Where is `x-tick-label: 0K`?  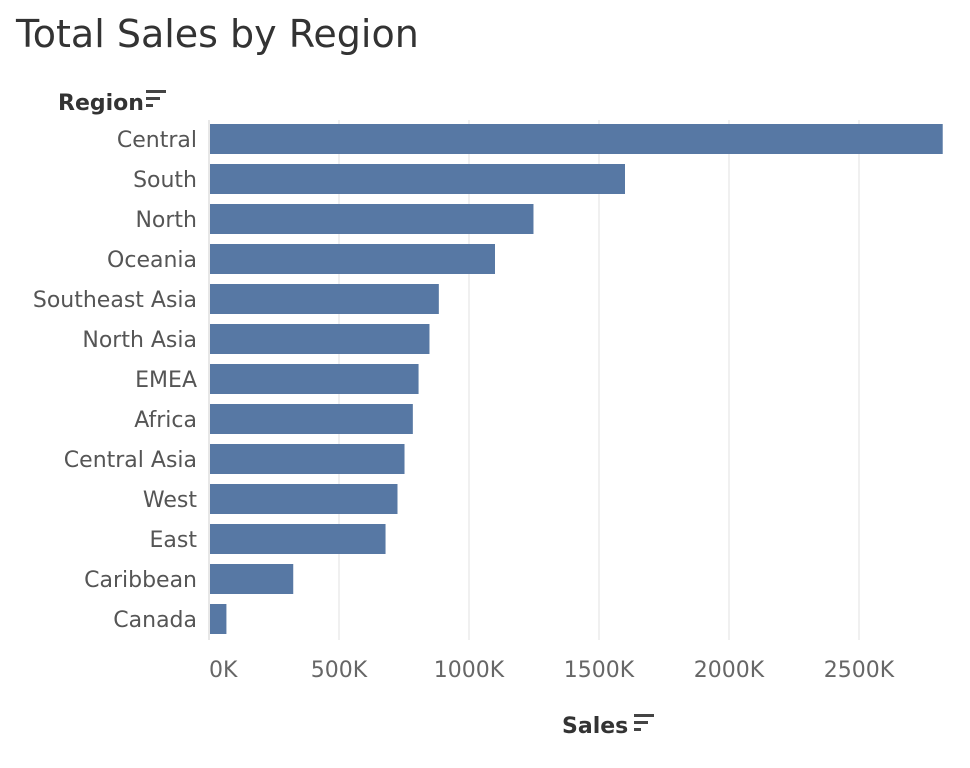 x-tick-label: 0K is located at coordinates (223, 670).